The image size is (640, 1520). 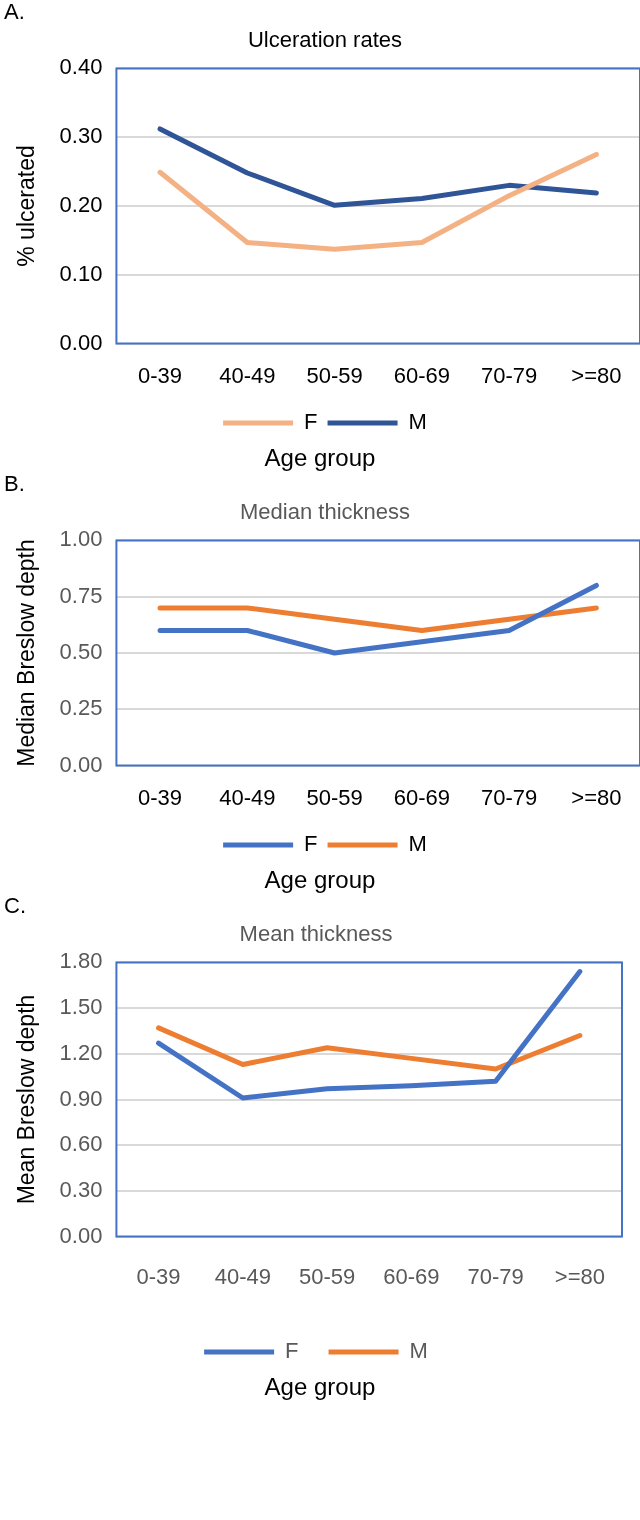 What do you see at coordinates (81, 961) in the screenshot?
I see `y-tick-label: 1.80` at bounding box center [81, 961].